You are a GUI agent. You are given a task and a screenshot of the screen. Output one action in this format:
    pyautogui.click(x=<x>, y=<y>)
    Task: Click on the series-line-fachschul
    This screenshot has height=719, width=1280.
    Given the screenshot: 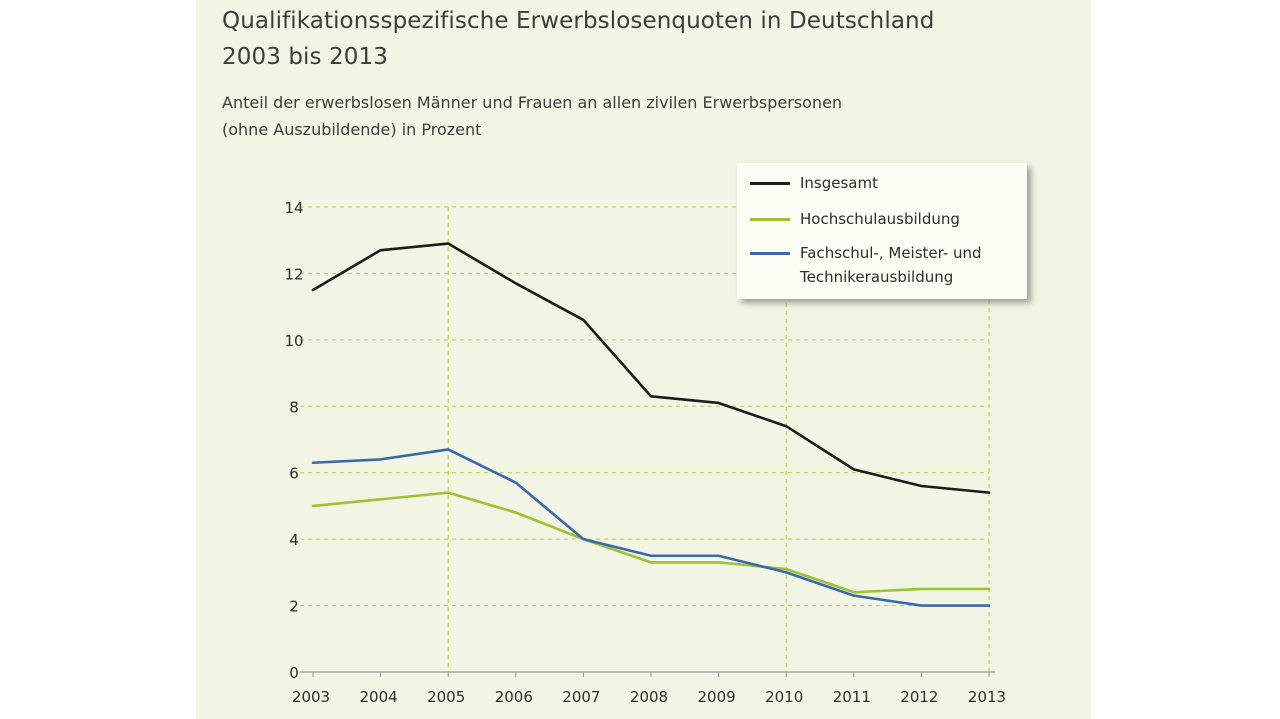 What is the action you would take?
    pyautogui.click(x=651, y=527)
    